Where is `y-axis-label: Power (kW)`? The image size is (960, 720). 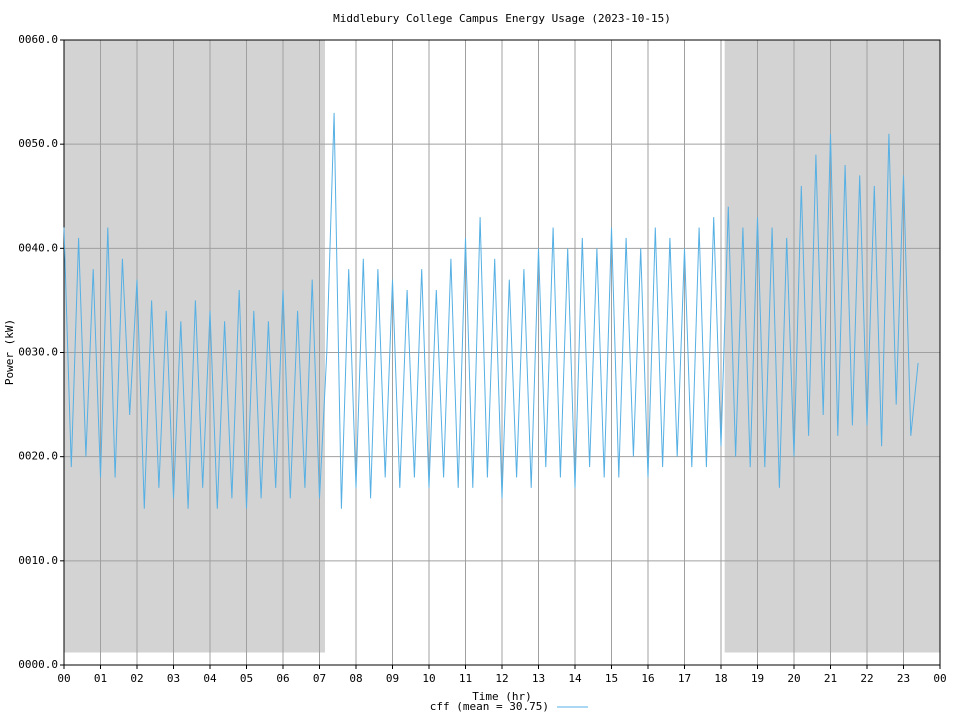
y-axis-label: Power (kW) is located at coordinates (9, 352).